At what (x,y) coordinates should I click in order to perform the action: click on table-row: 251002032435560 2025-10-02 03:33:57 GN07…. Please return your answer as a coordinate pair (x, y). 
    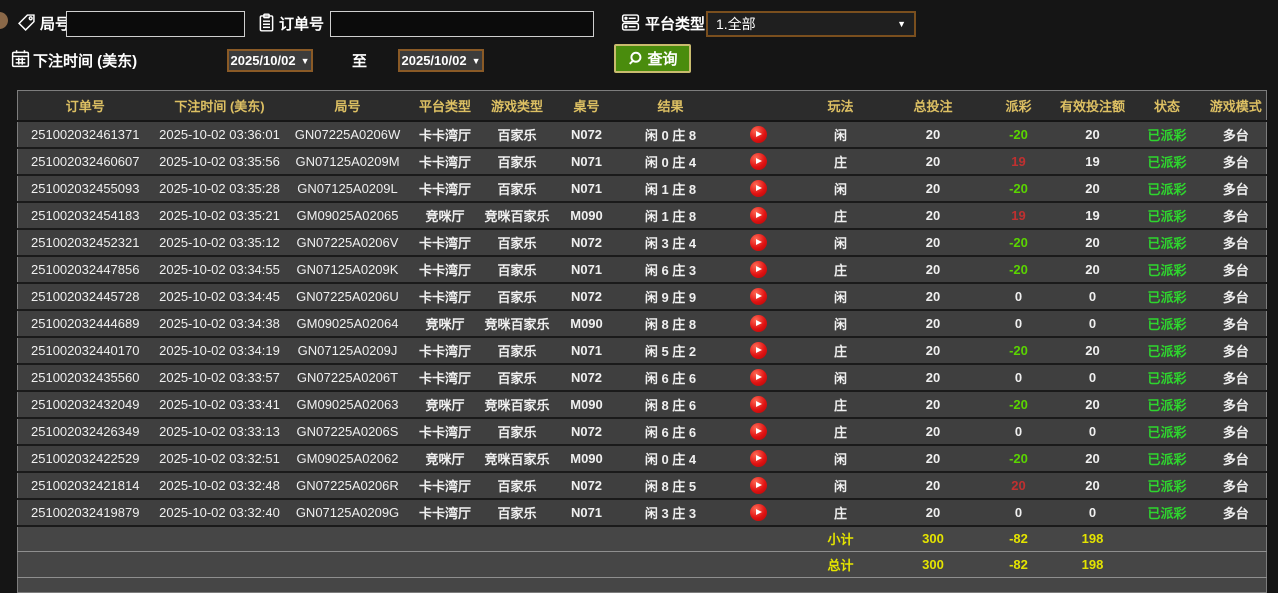
    Looking at the image, I should click on (642, 377).